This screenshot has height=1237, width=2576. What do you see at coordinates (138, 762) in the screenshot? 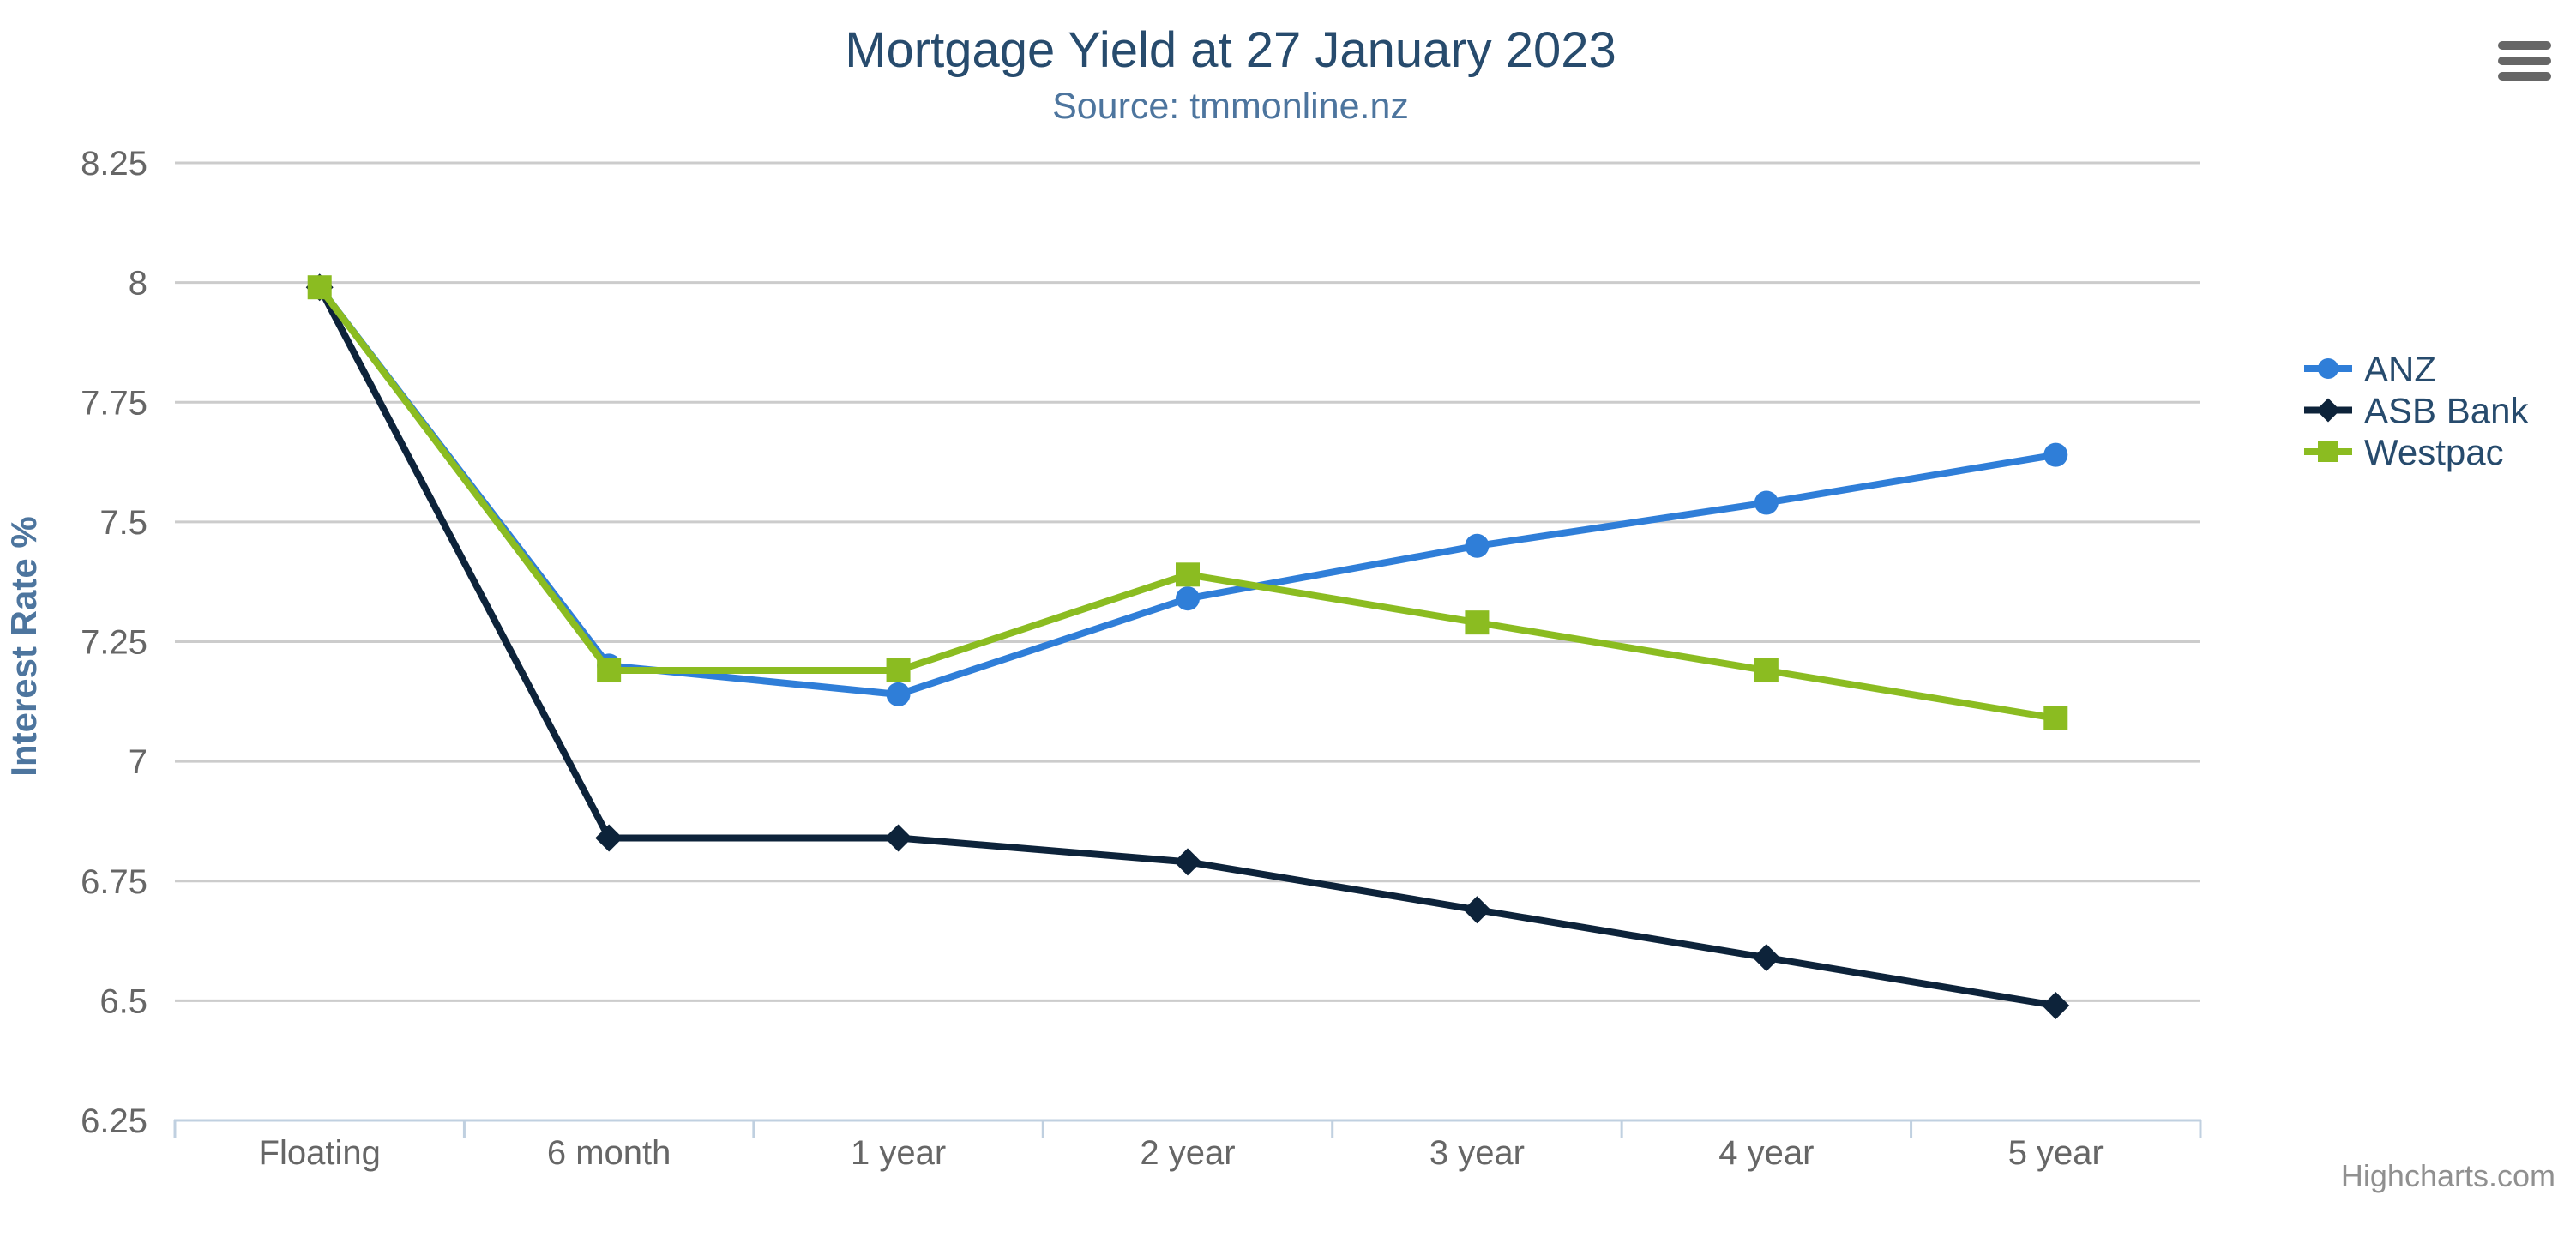
I see `yaxis-tick-label: 7` at bounding box center [138, 762].